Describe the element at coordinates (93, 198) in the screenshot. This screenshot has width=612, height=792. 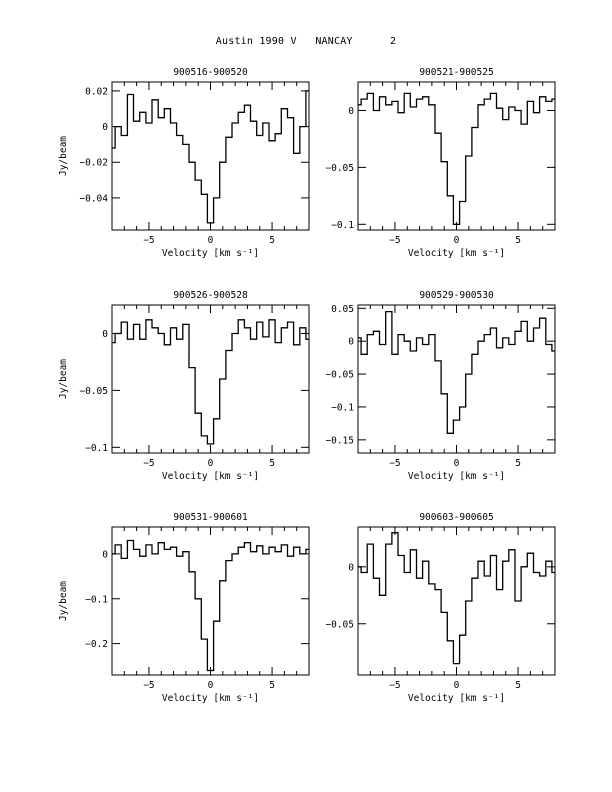
I see `y-tick-label: −0.04` at that location.